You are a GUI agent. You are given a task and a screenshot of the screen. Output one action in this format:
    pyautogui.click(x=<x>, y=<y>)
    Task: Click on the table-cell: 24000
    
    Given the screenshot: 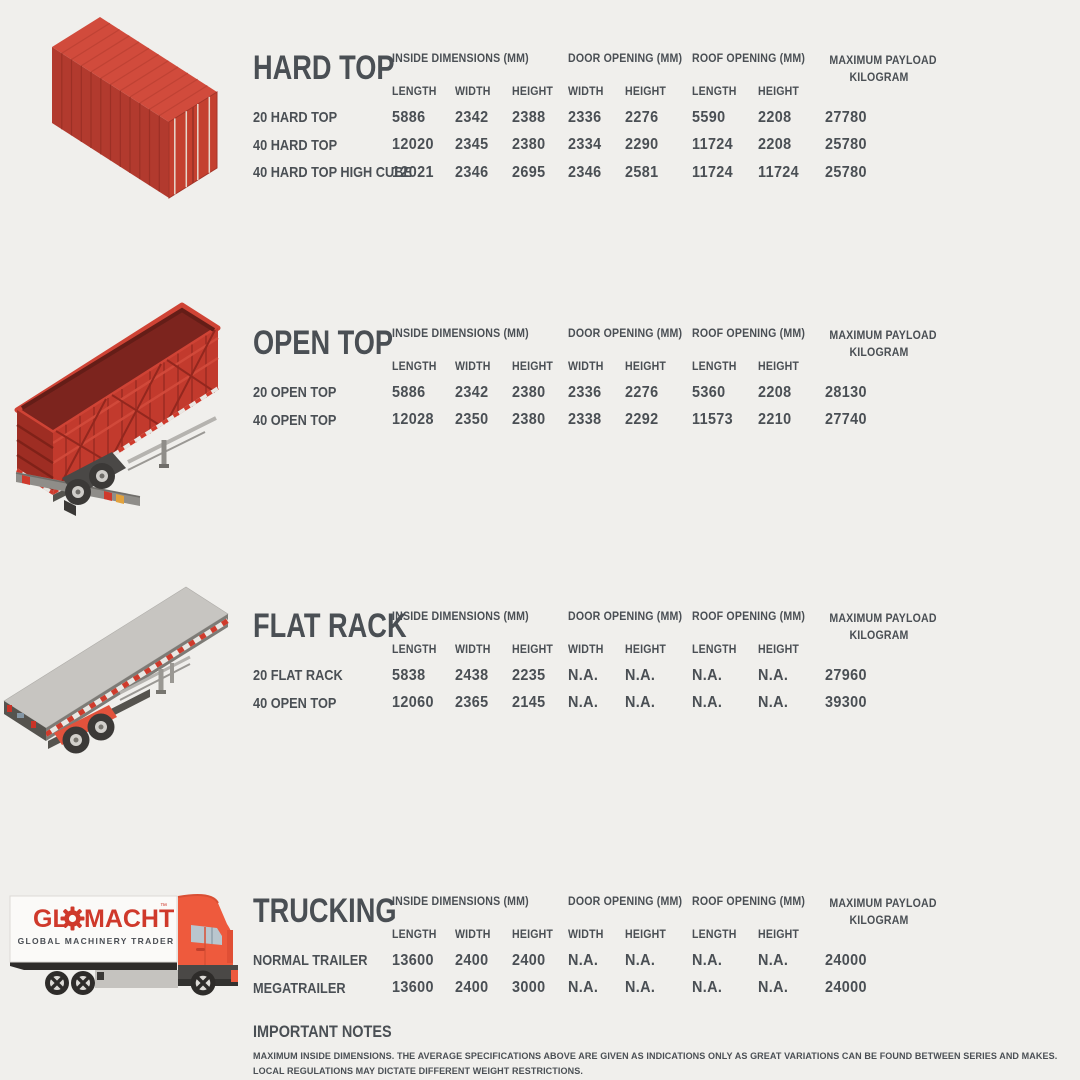 What is the action you would take?
    pyautogui.click(x=846, y=988)
    